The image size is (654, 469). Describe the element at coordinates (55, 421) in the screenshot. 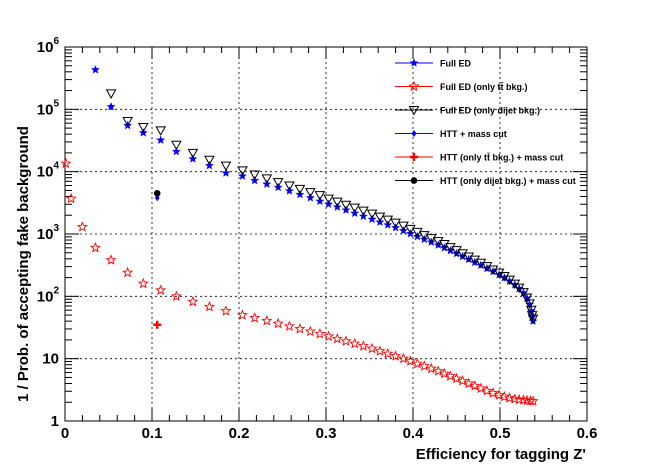

I see `y-tick-label: 1` at that location.